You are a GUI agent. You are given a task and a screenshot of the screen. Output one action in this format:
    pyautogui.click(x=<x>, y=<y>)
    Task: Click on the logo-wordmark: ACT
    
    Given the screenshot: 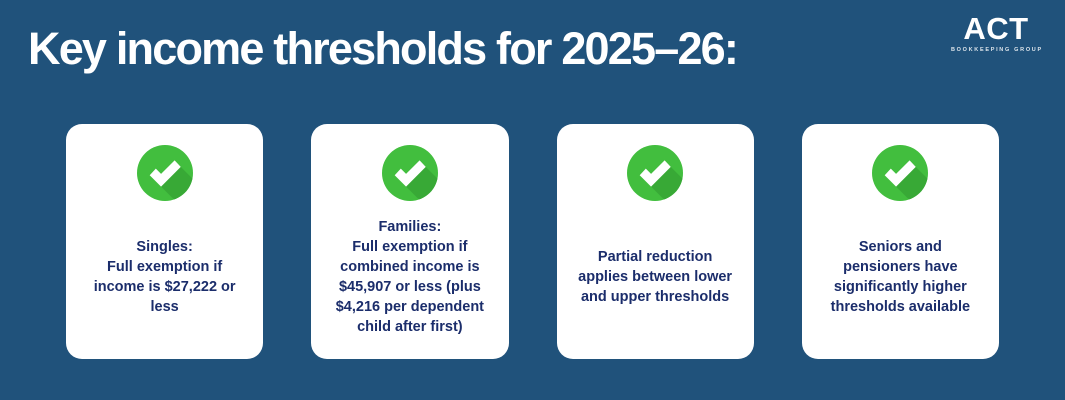 What is the action you would take?
    pyautogui.click(x=996, y=28)
    